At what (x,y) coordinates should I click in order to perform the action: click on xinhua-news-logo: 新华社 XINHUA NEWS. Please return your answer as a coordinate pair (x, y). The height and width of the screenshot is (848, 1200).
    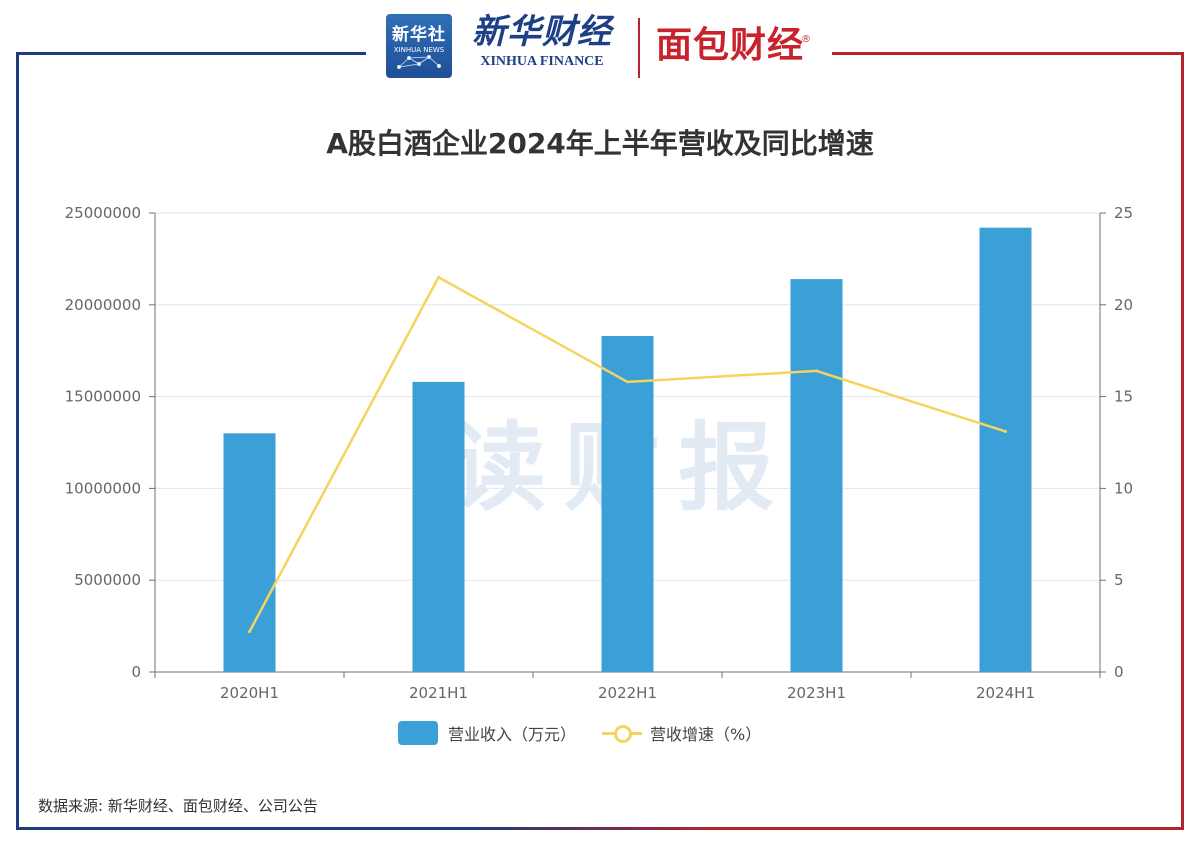
    Looking at the image, I should click on (419, 46).